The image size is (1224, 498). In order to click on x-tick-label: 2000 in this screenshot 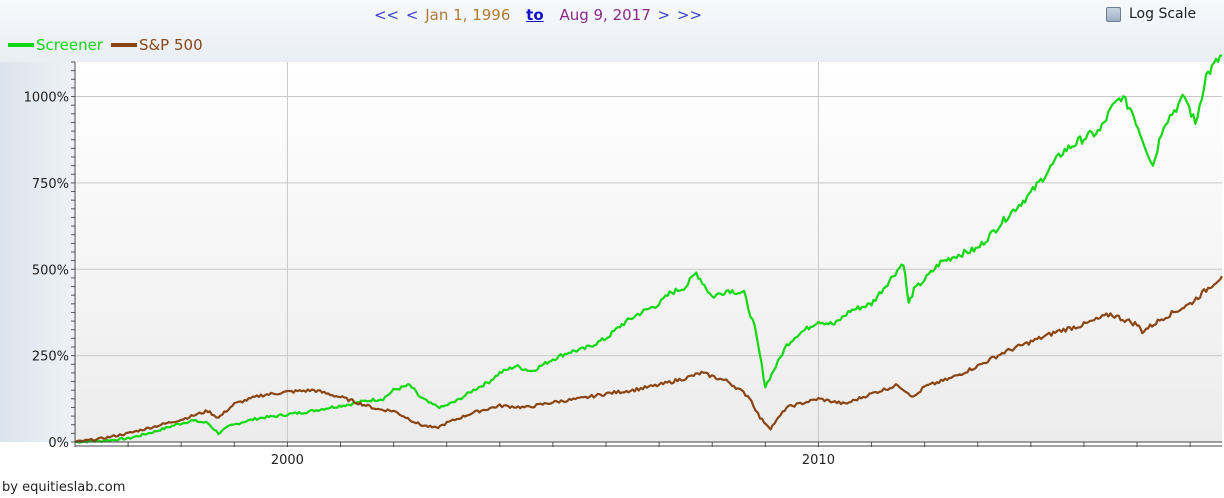, I will do `click(287, 460)`.